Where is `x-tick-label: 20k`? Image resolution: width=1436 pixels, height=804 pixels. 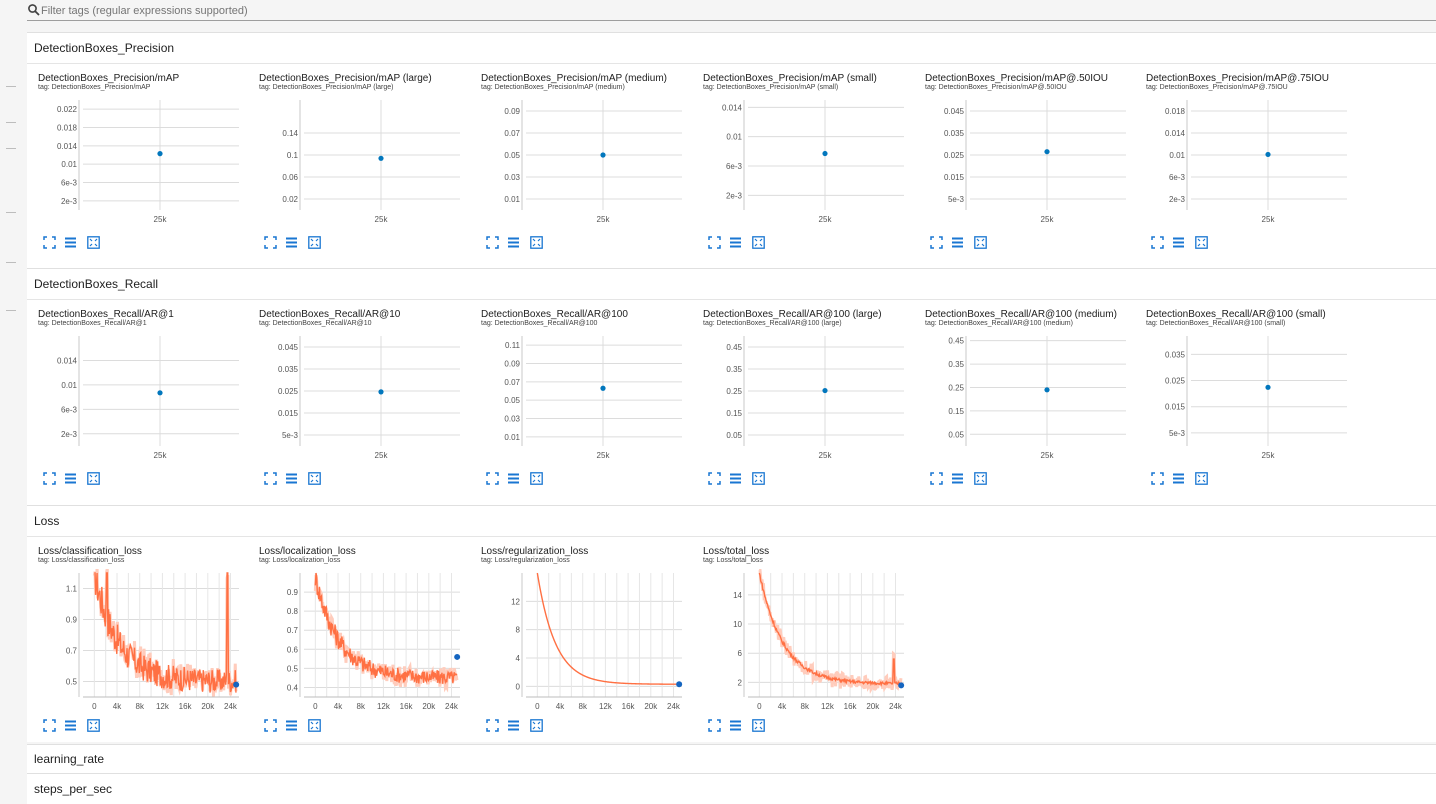
x-tick-label: 20k is located at coordinates (208, 706).